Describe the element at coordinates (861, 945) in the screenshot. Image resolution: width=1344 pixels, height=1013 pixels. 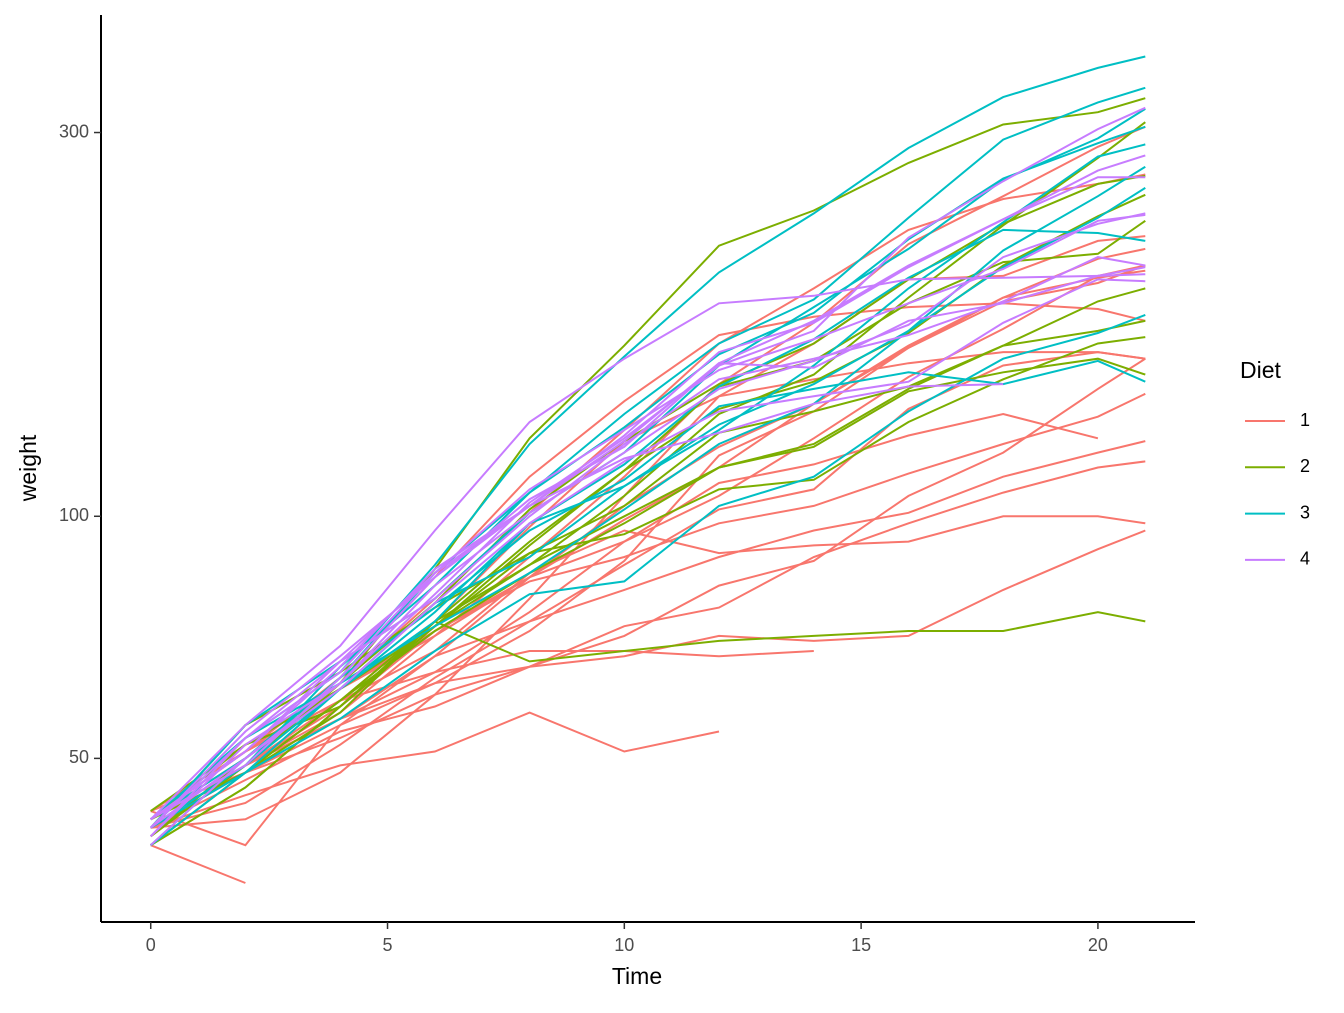
I see `x-tick-label: 15` at that location.